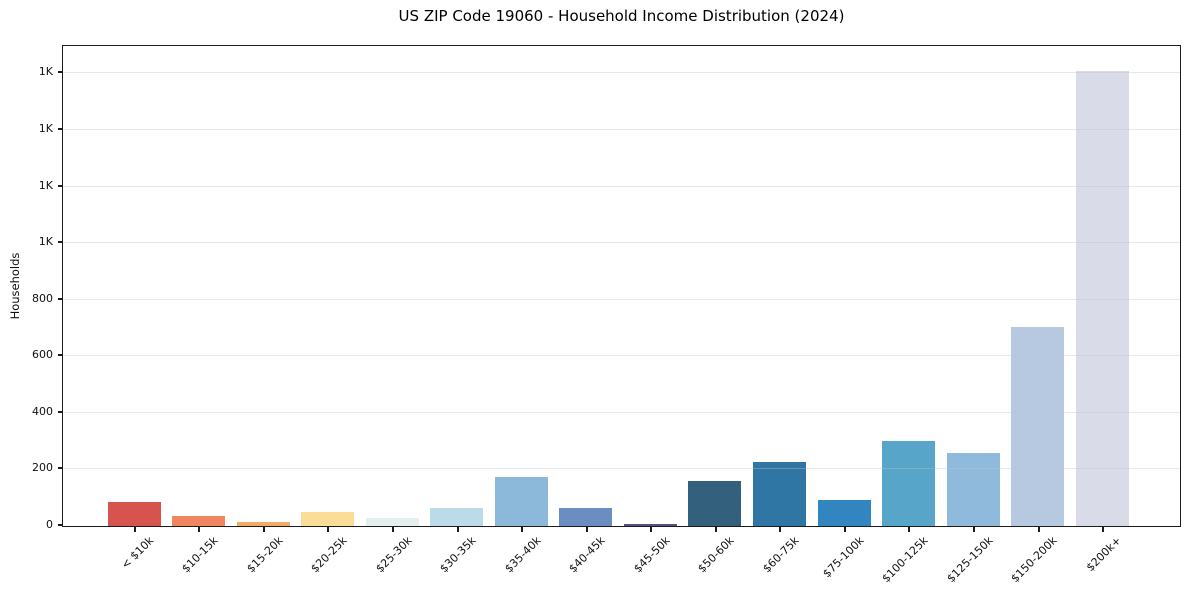  I want to click on x-tick-label: $125-150k, so click(969, 560).